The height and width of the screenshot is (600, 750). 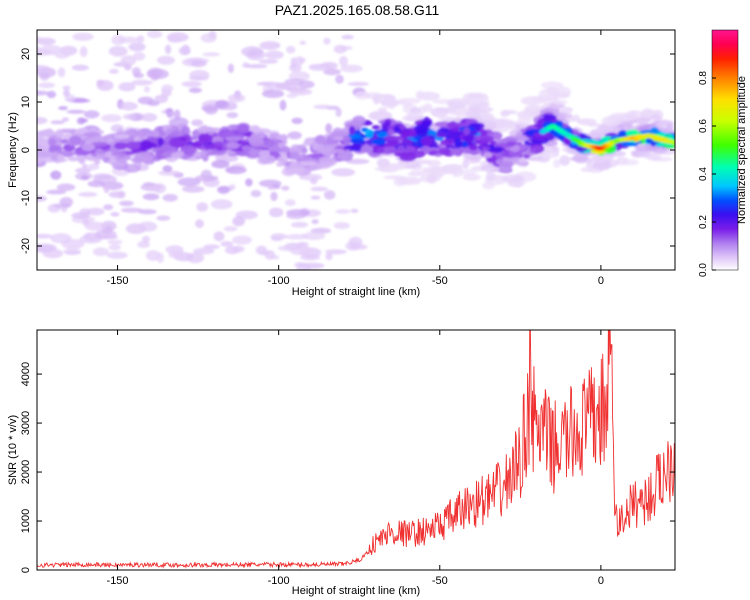 What do you see at coordinates (601, 581) in the screenshot?
I see `x-tick-label: 0` at bounding box center [601, 581].